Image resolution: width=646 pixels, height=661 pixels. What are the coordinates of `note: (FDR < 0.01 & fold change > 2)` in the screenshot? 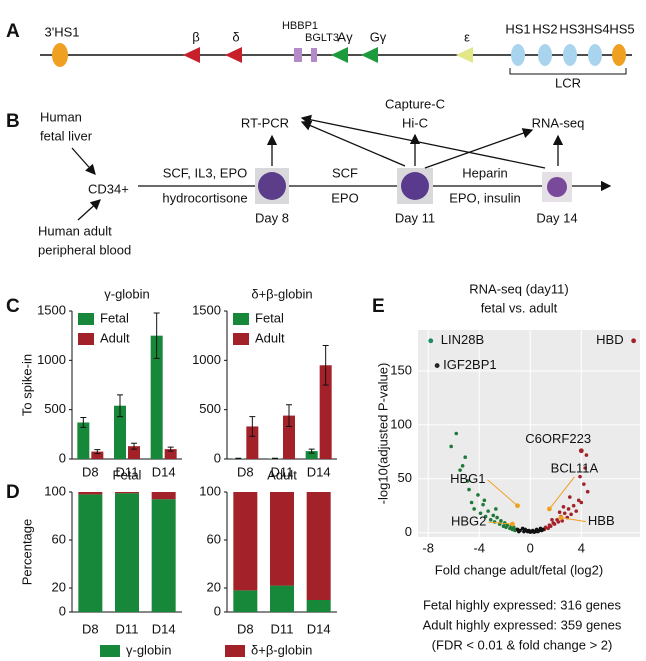 It's located at (522, 644).